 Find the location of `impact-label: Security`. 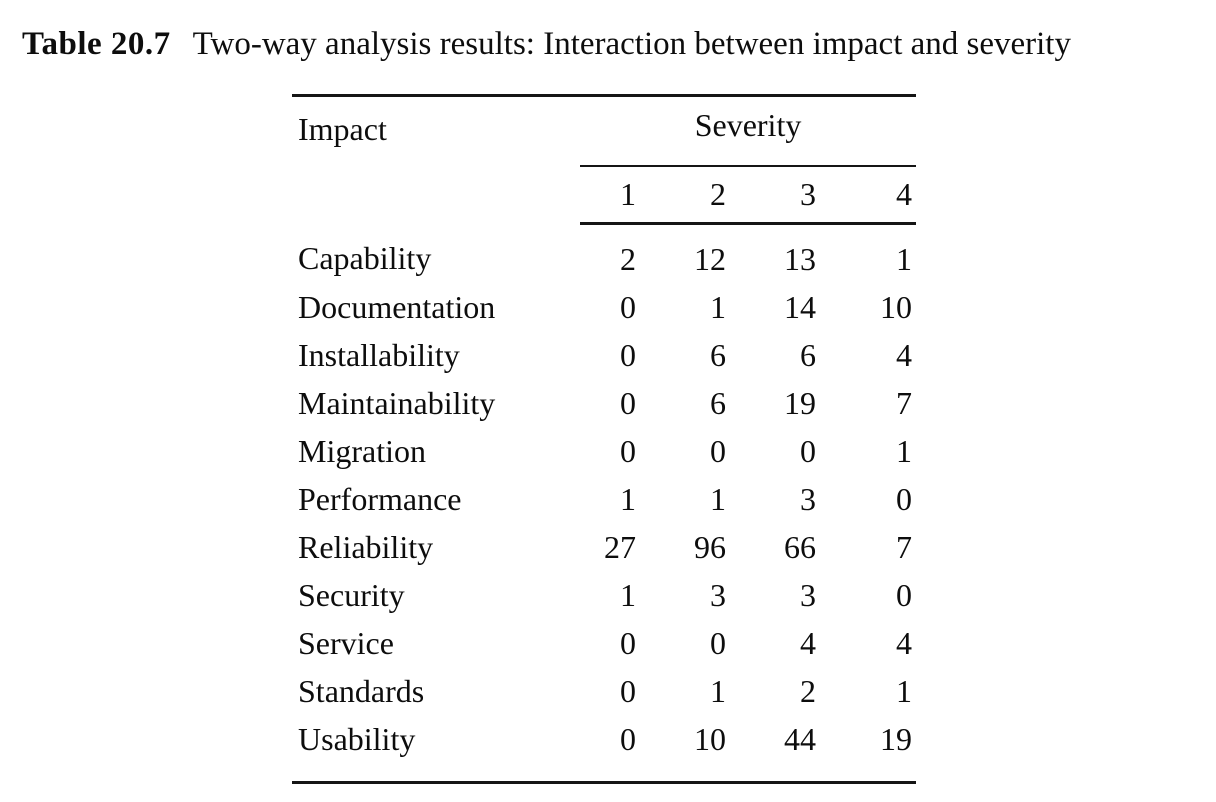

impact-label: Security is located at coordinates (351, 594).